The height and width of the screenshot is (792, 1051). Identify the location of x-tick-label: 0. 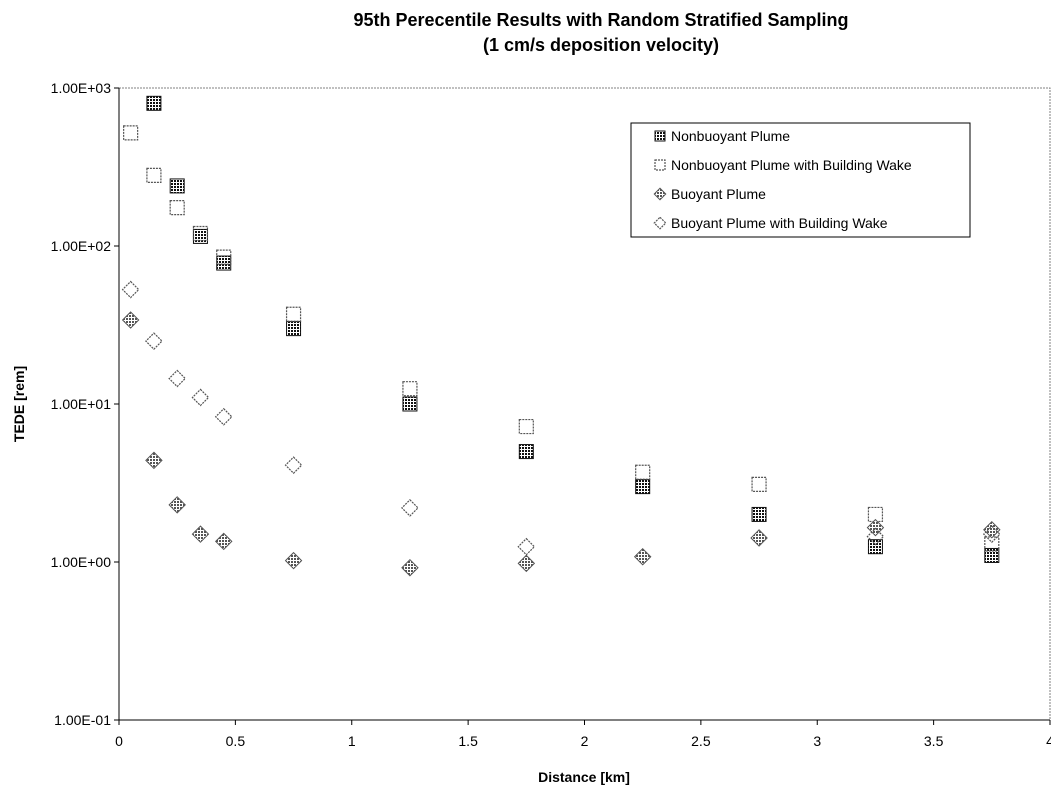
(119, 741).